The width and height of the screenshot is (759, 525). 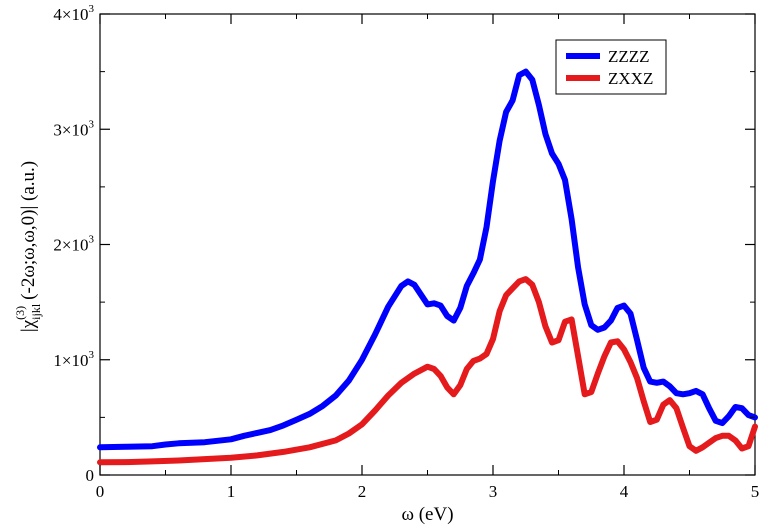 What do you see at coordinates (90, 475) in the screenshot?
I see `y-tick-label: 0` at bounding box center [90, 475].